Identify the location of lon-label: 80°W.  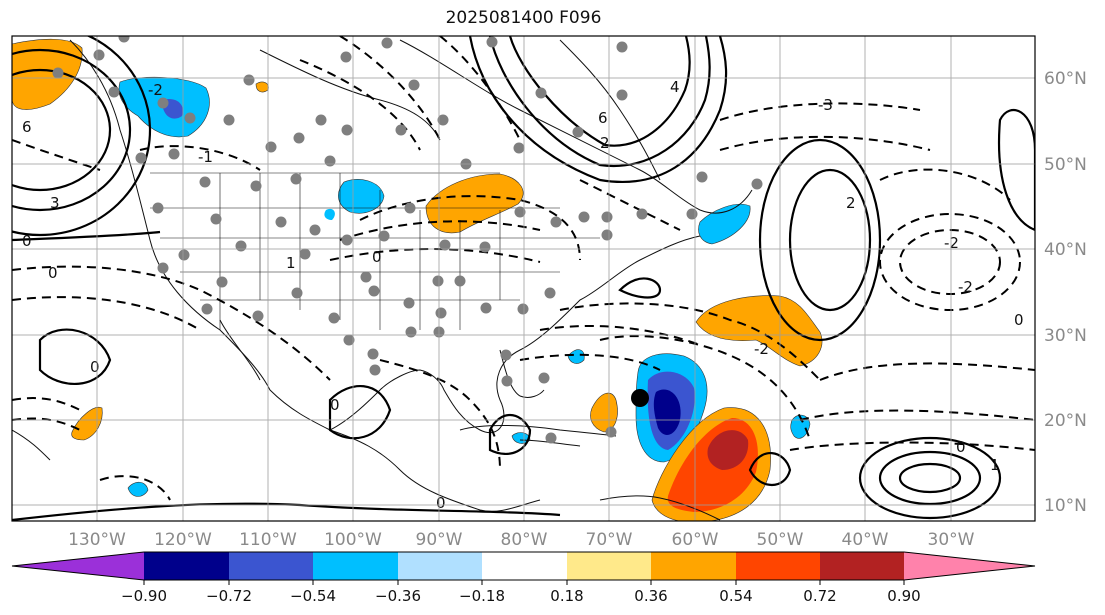
(524, 540).